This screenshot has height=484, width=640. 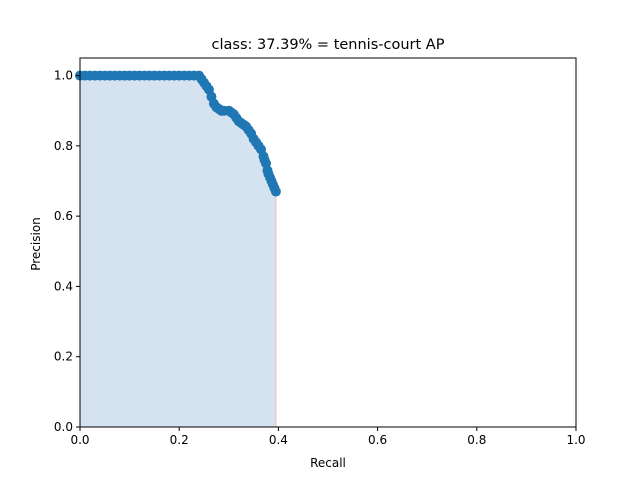 What do you see at coordinates (179, 440) in the screenshot?
I see `x-tick-label: 0.2` at bounding box center [179, 440].